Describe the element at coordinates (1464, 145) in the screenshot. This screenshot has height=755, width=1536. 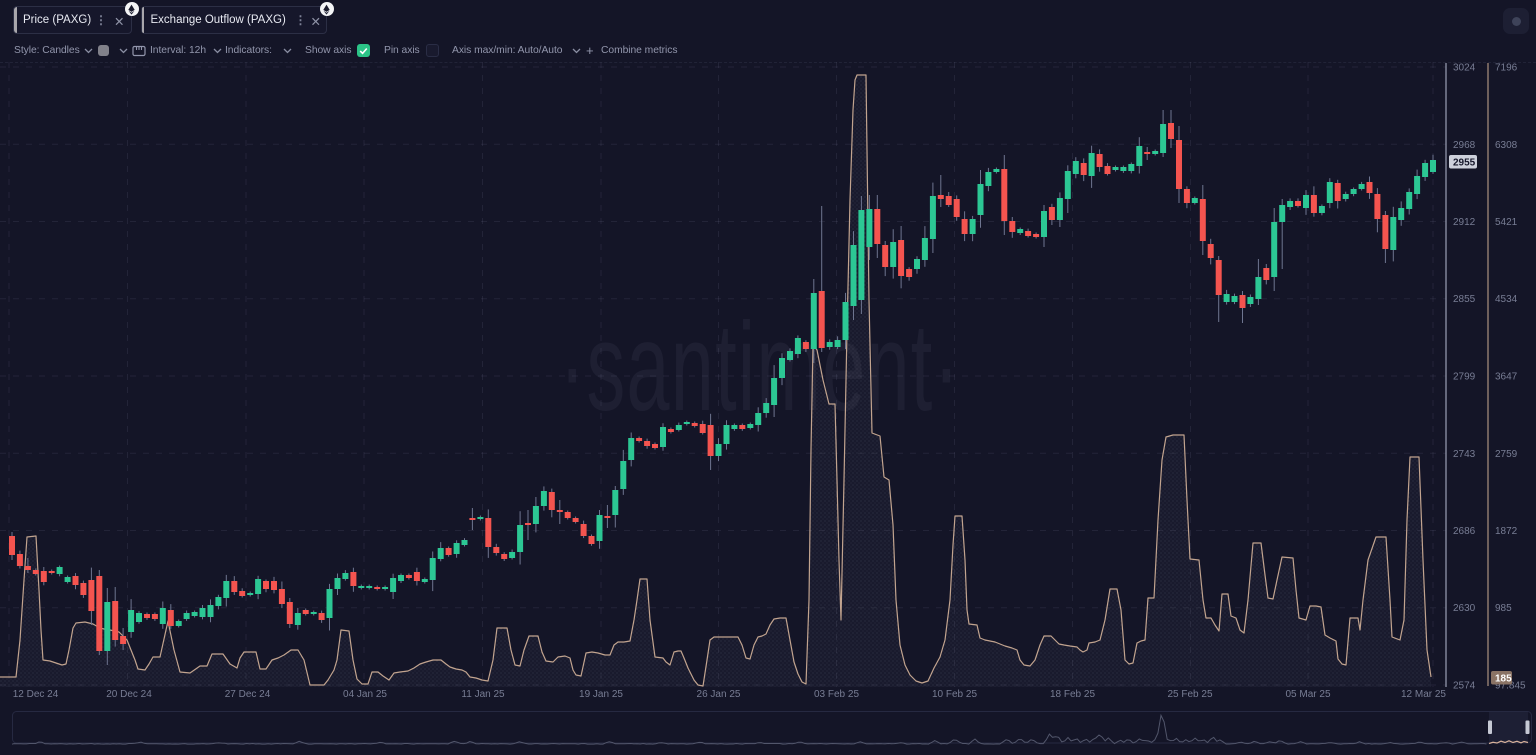
I see `svg-text: 2968` at that location.